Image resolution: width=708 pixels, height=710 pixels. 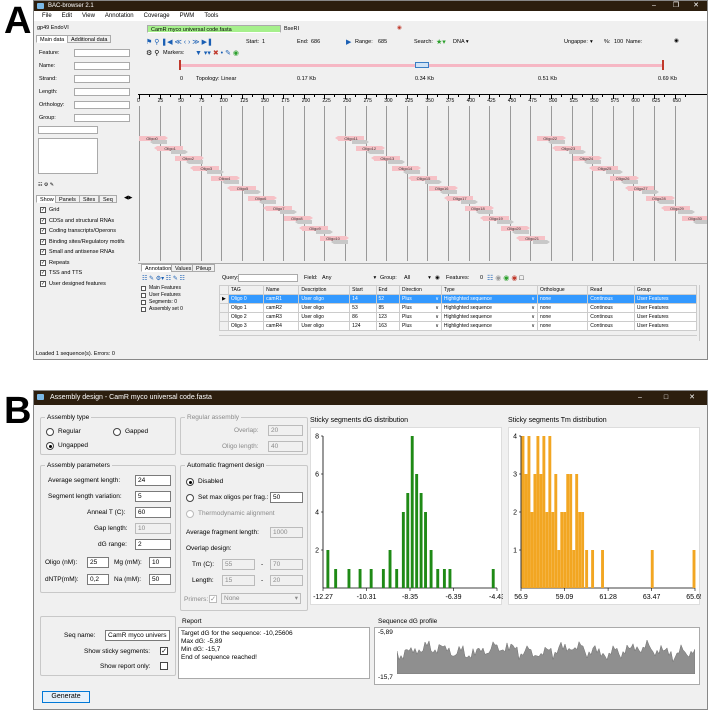 I want to click on set-max-oligos-input: 50, so click(x=286, y=497).